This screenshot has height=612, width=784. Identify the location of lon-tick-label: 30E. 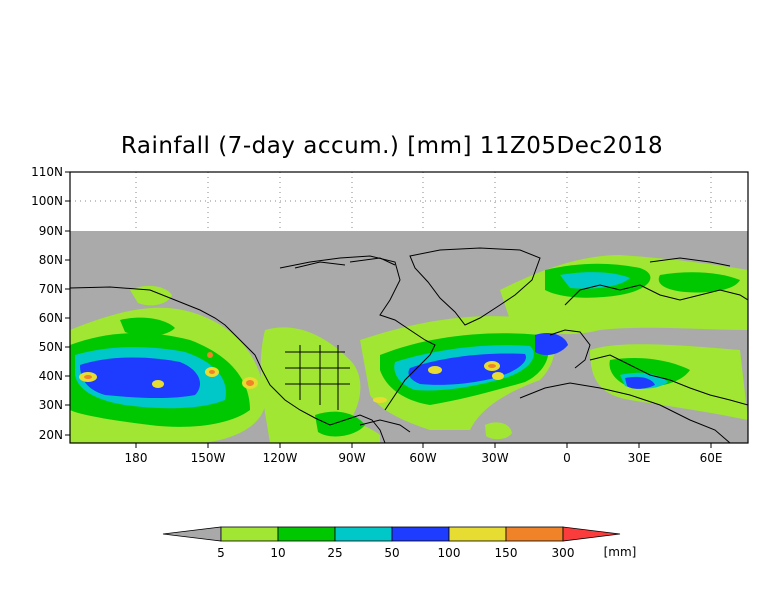
(639, 458).